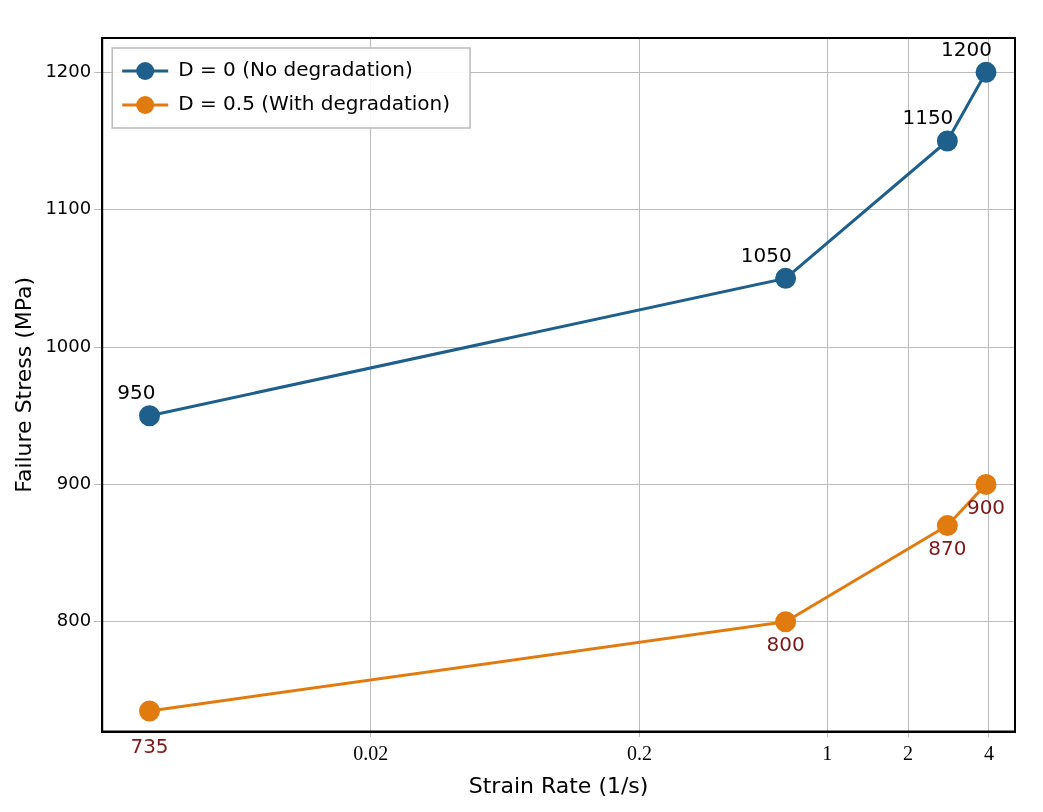 The width and height of the screenshot is (1043, 812). What do you see at coordinates (68, 71) in the screenshot?
I see `y-tick-label: 1200` at bounding box center [68, 71].